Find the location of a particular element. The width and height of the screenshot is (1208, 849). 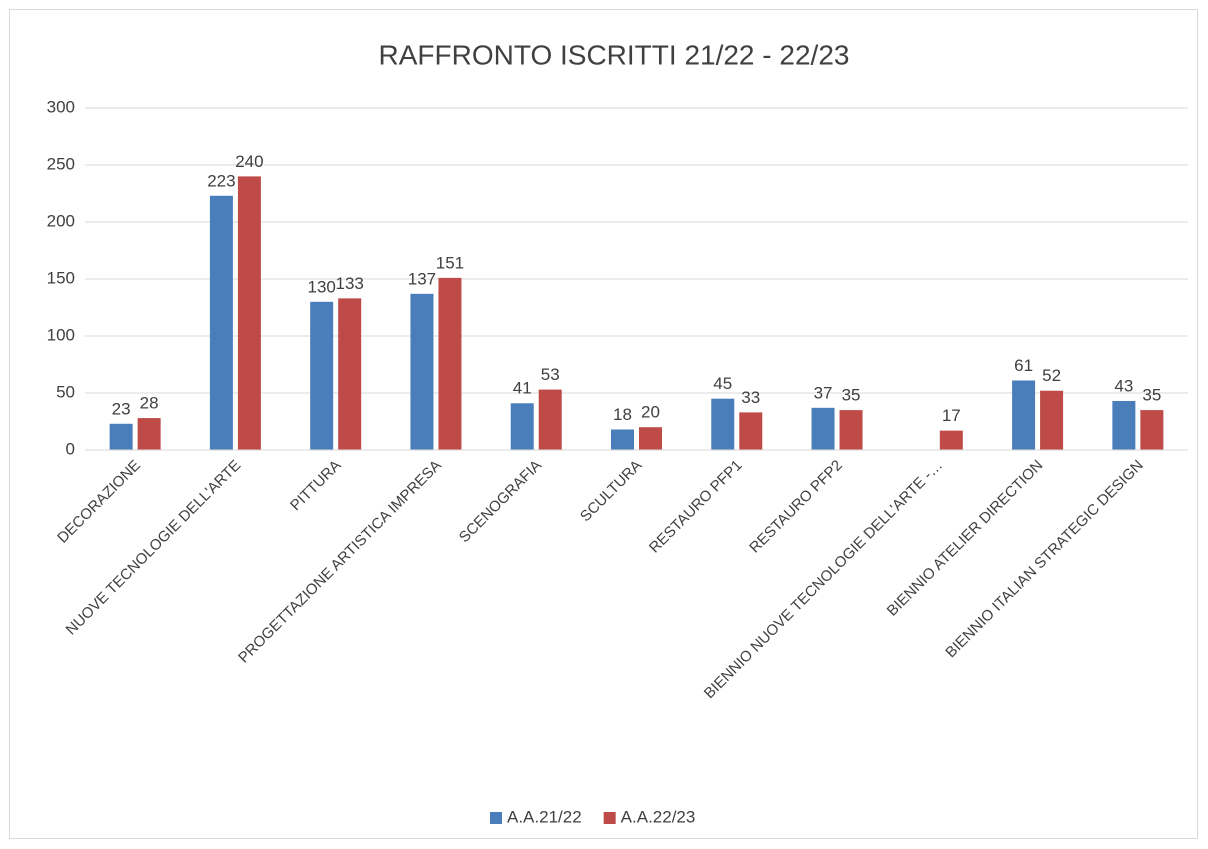

y-tick-label: 250 is located at coordinates (61, 163).